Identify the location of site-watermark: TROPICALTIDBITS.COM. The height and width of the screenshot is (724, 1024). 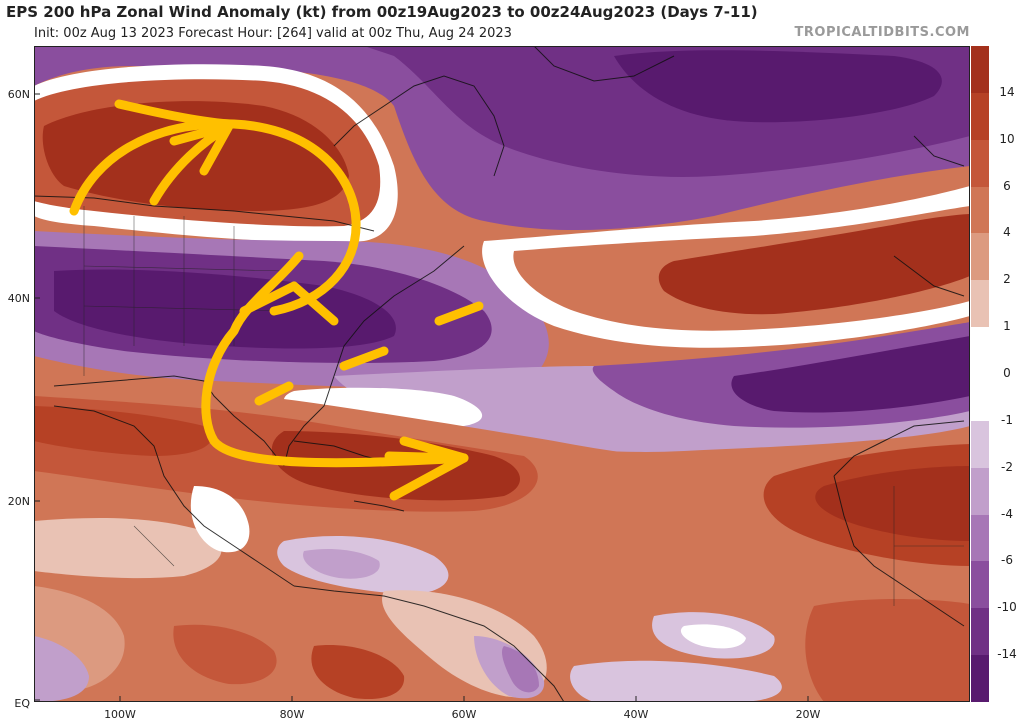
(882, 32).